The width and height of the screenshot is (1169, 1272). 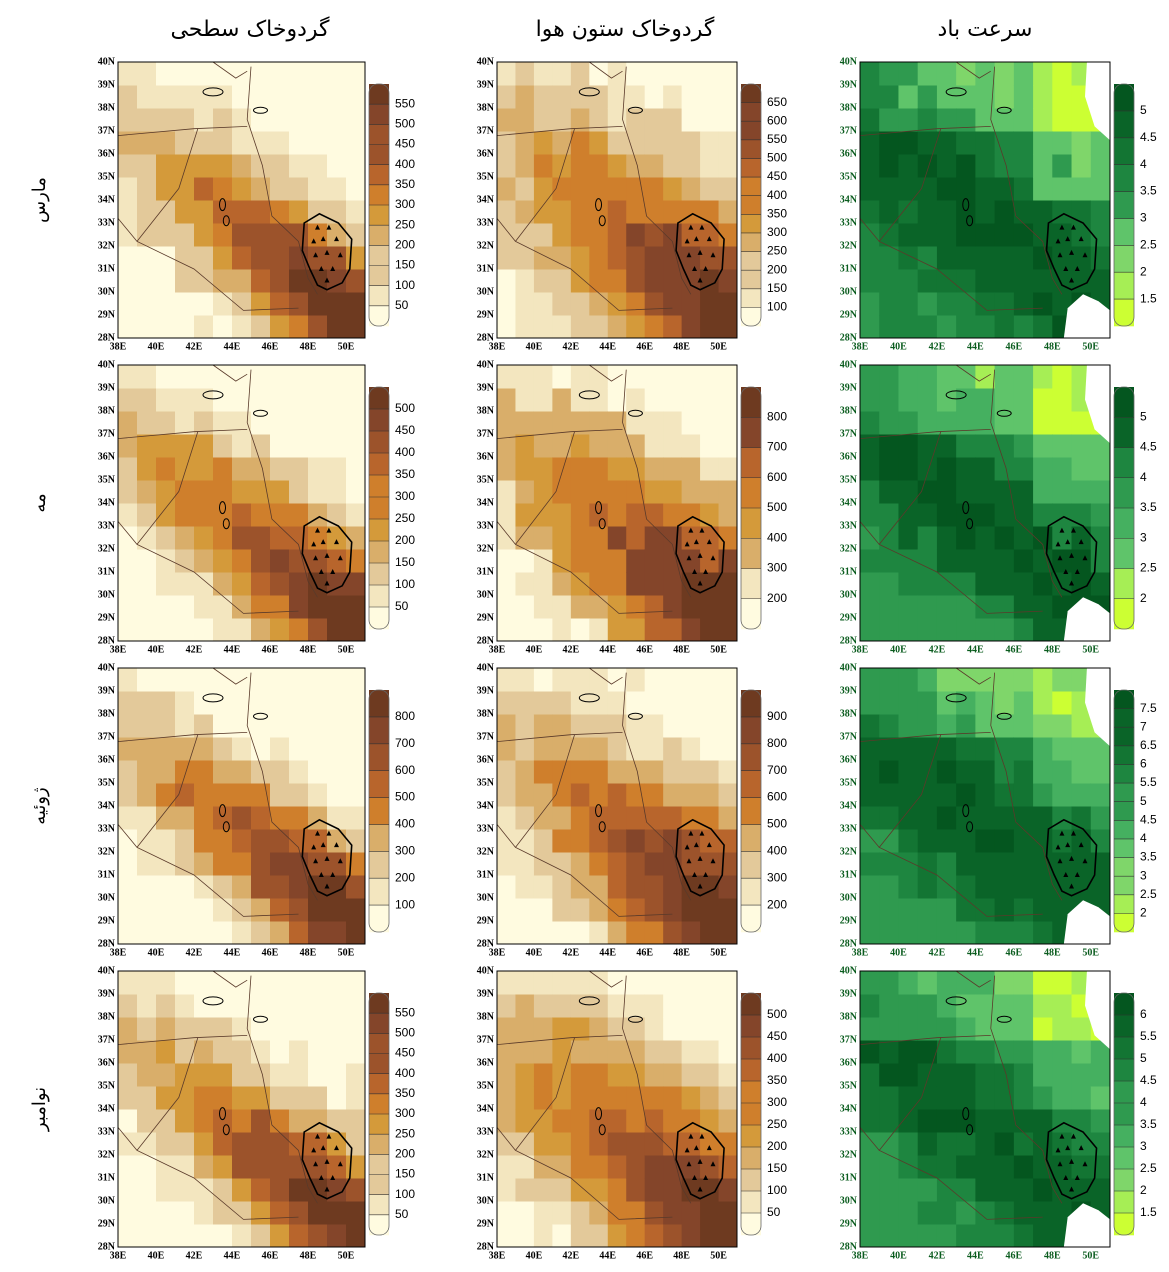 I want to click on colorbar-label: 200, so click(x=777, y=904).